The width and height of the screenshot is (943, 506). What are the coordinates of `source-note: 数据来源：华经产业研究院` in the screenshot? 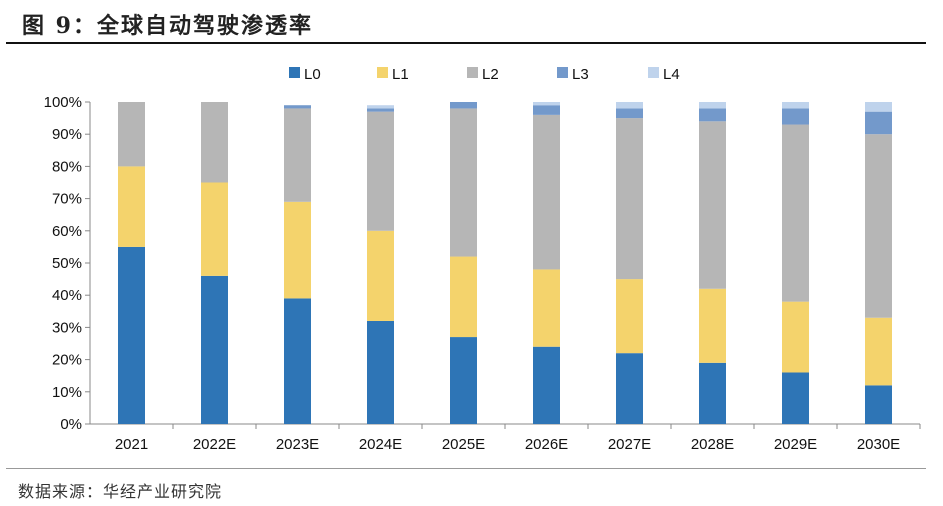 It's located at (120, 491).